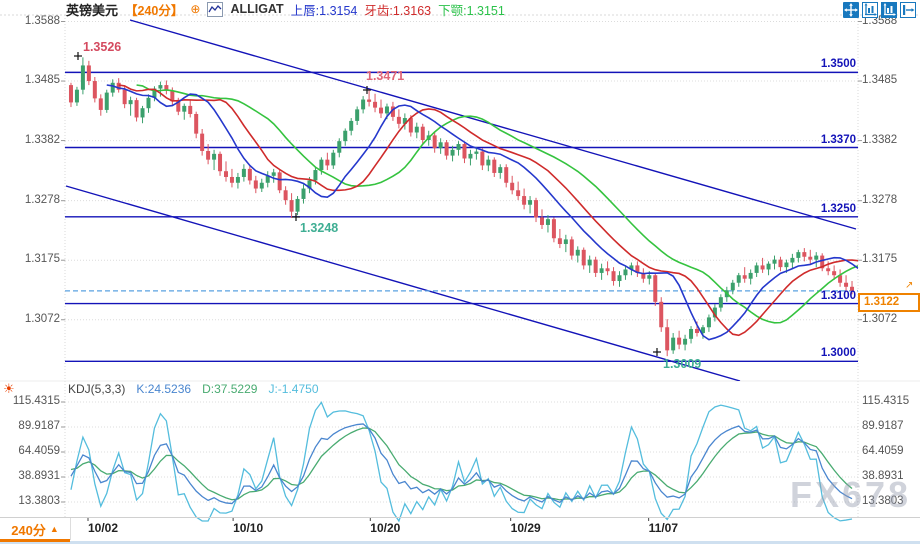 This screenshot has height=544, width=920. I want to click on level-label: 1.3000, so click(838, 353).